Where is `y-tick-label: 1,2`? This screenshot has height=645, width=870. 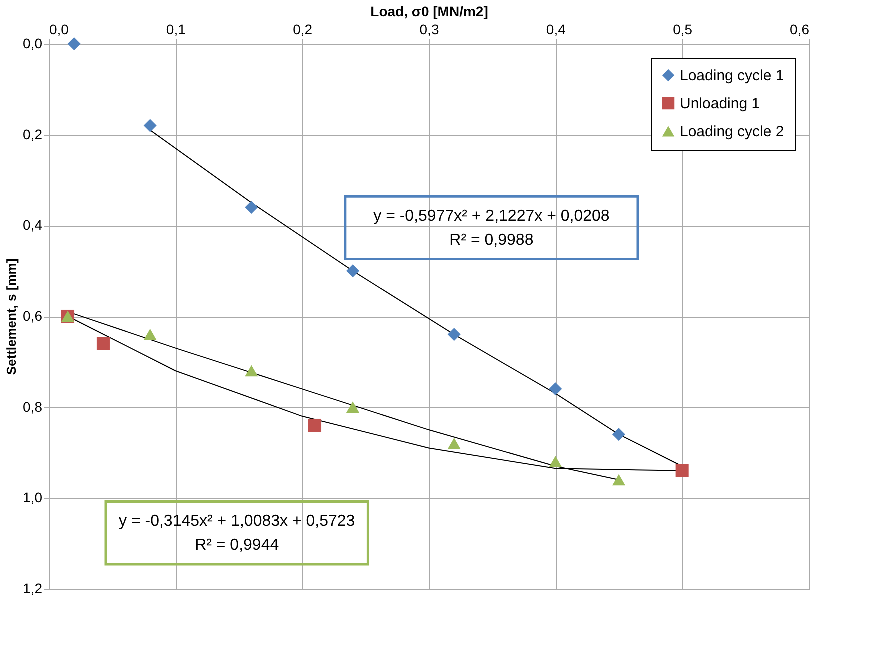
y-tick-label: 1,2 is located at coordinates (33, 588).